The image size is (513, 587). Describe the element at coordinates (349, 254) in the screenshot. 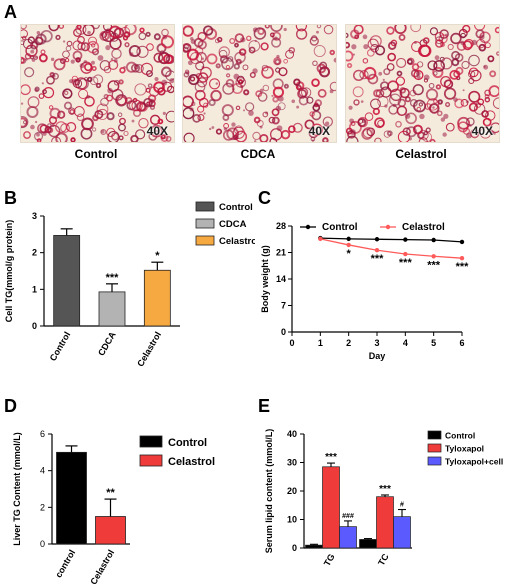

I see `significance-mark: *` at that location.